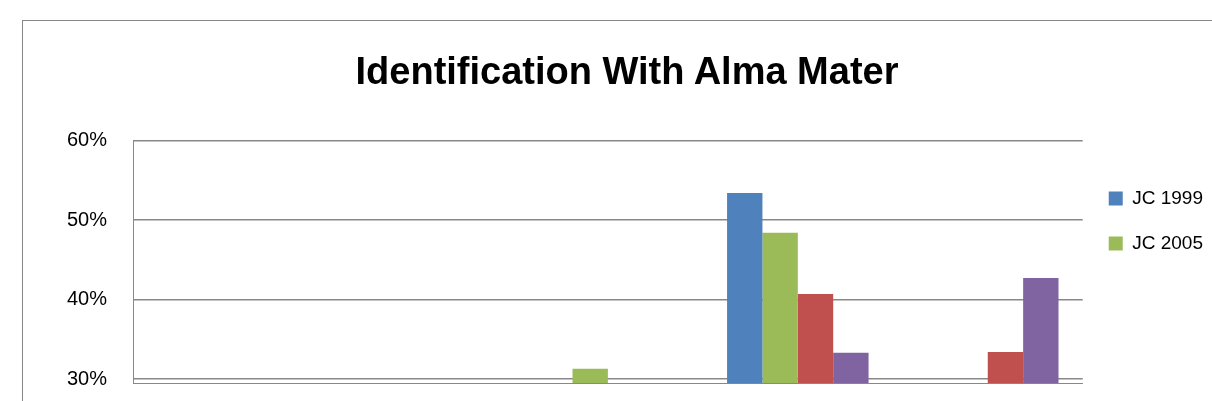  What do you see at coordinates (87, 218) in the screenshot?
I see `y-tick-label: 50%` at bounding box center [87, 218].